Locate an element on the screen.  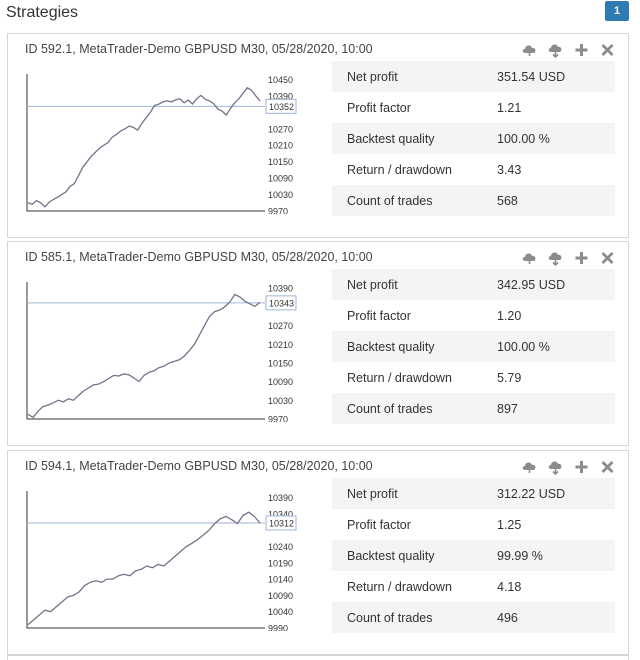
stats-row: Net profit 312.22 USD is located at coordinates (473, 493).